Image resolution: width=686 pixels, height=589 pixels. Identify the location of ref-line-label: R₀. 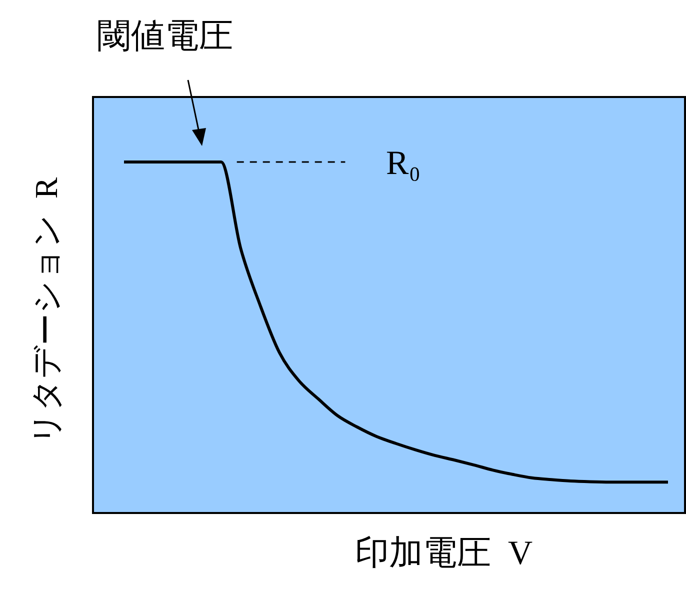
(403, 163).